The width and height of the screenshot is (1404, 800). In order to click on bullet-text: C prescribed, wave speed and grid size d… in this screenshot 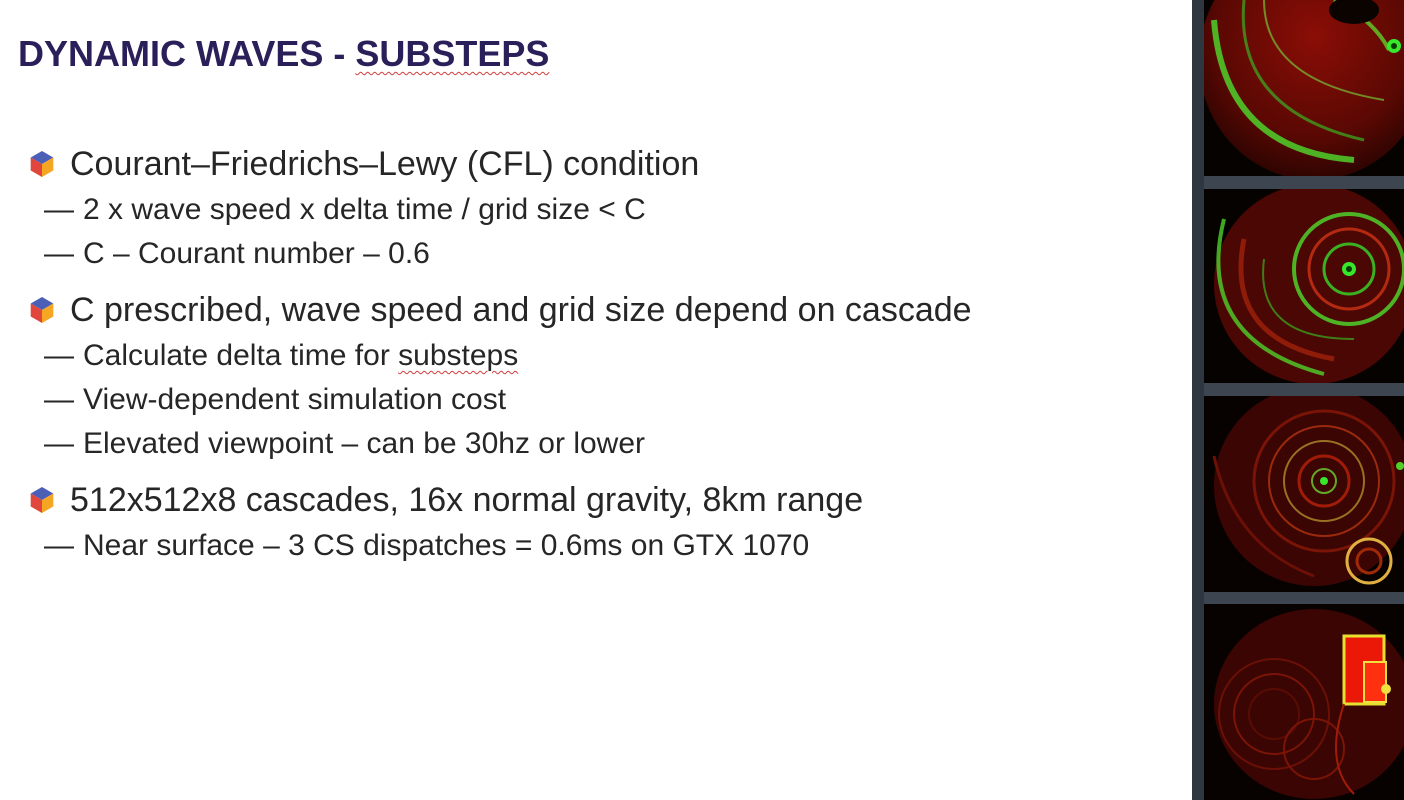, I will do `click(521, 310)`.